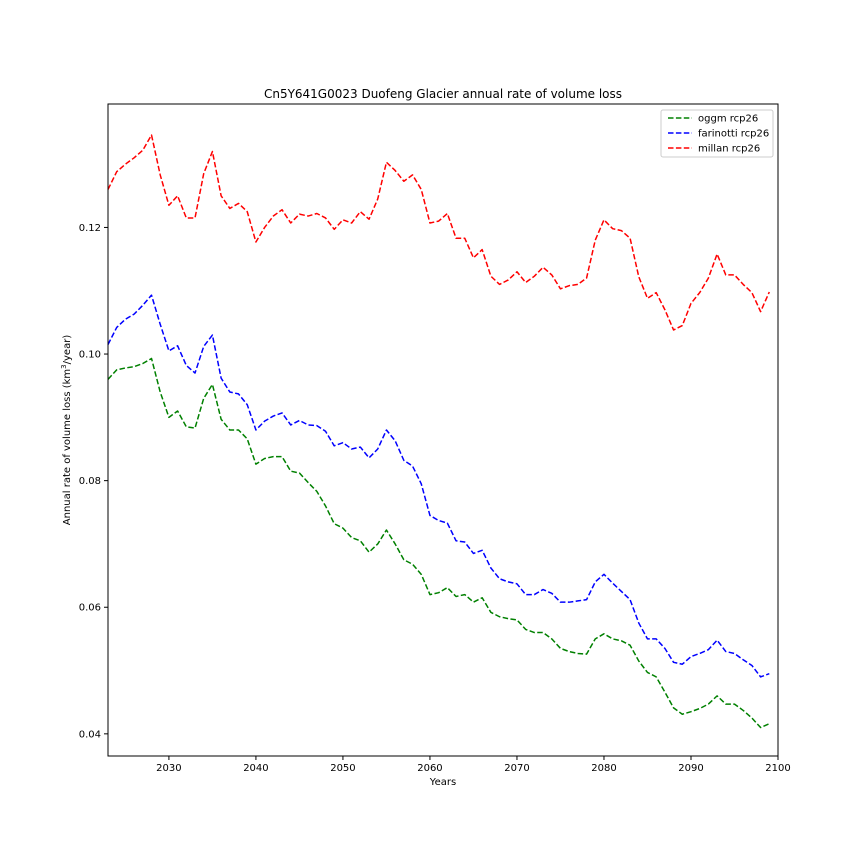 Image resolution: width=864 pixels, height=864 pixels. I want to click on legend-label-millan-rcp26: millan rcp26, so click(729, 149).